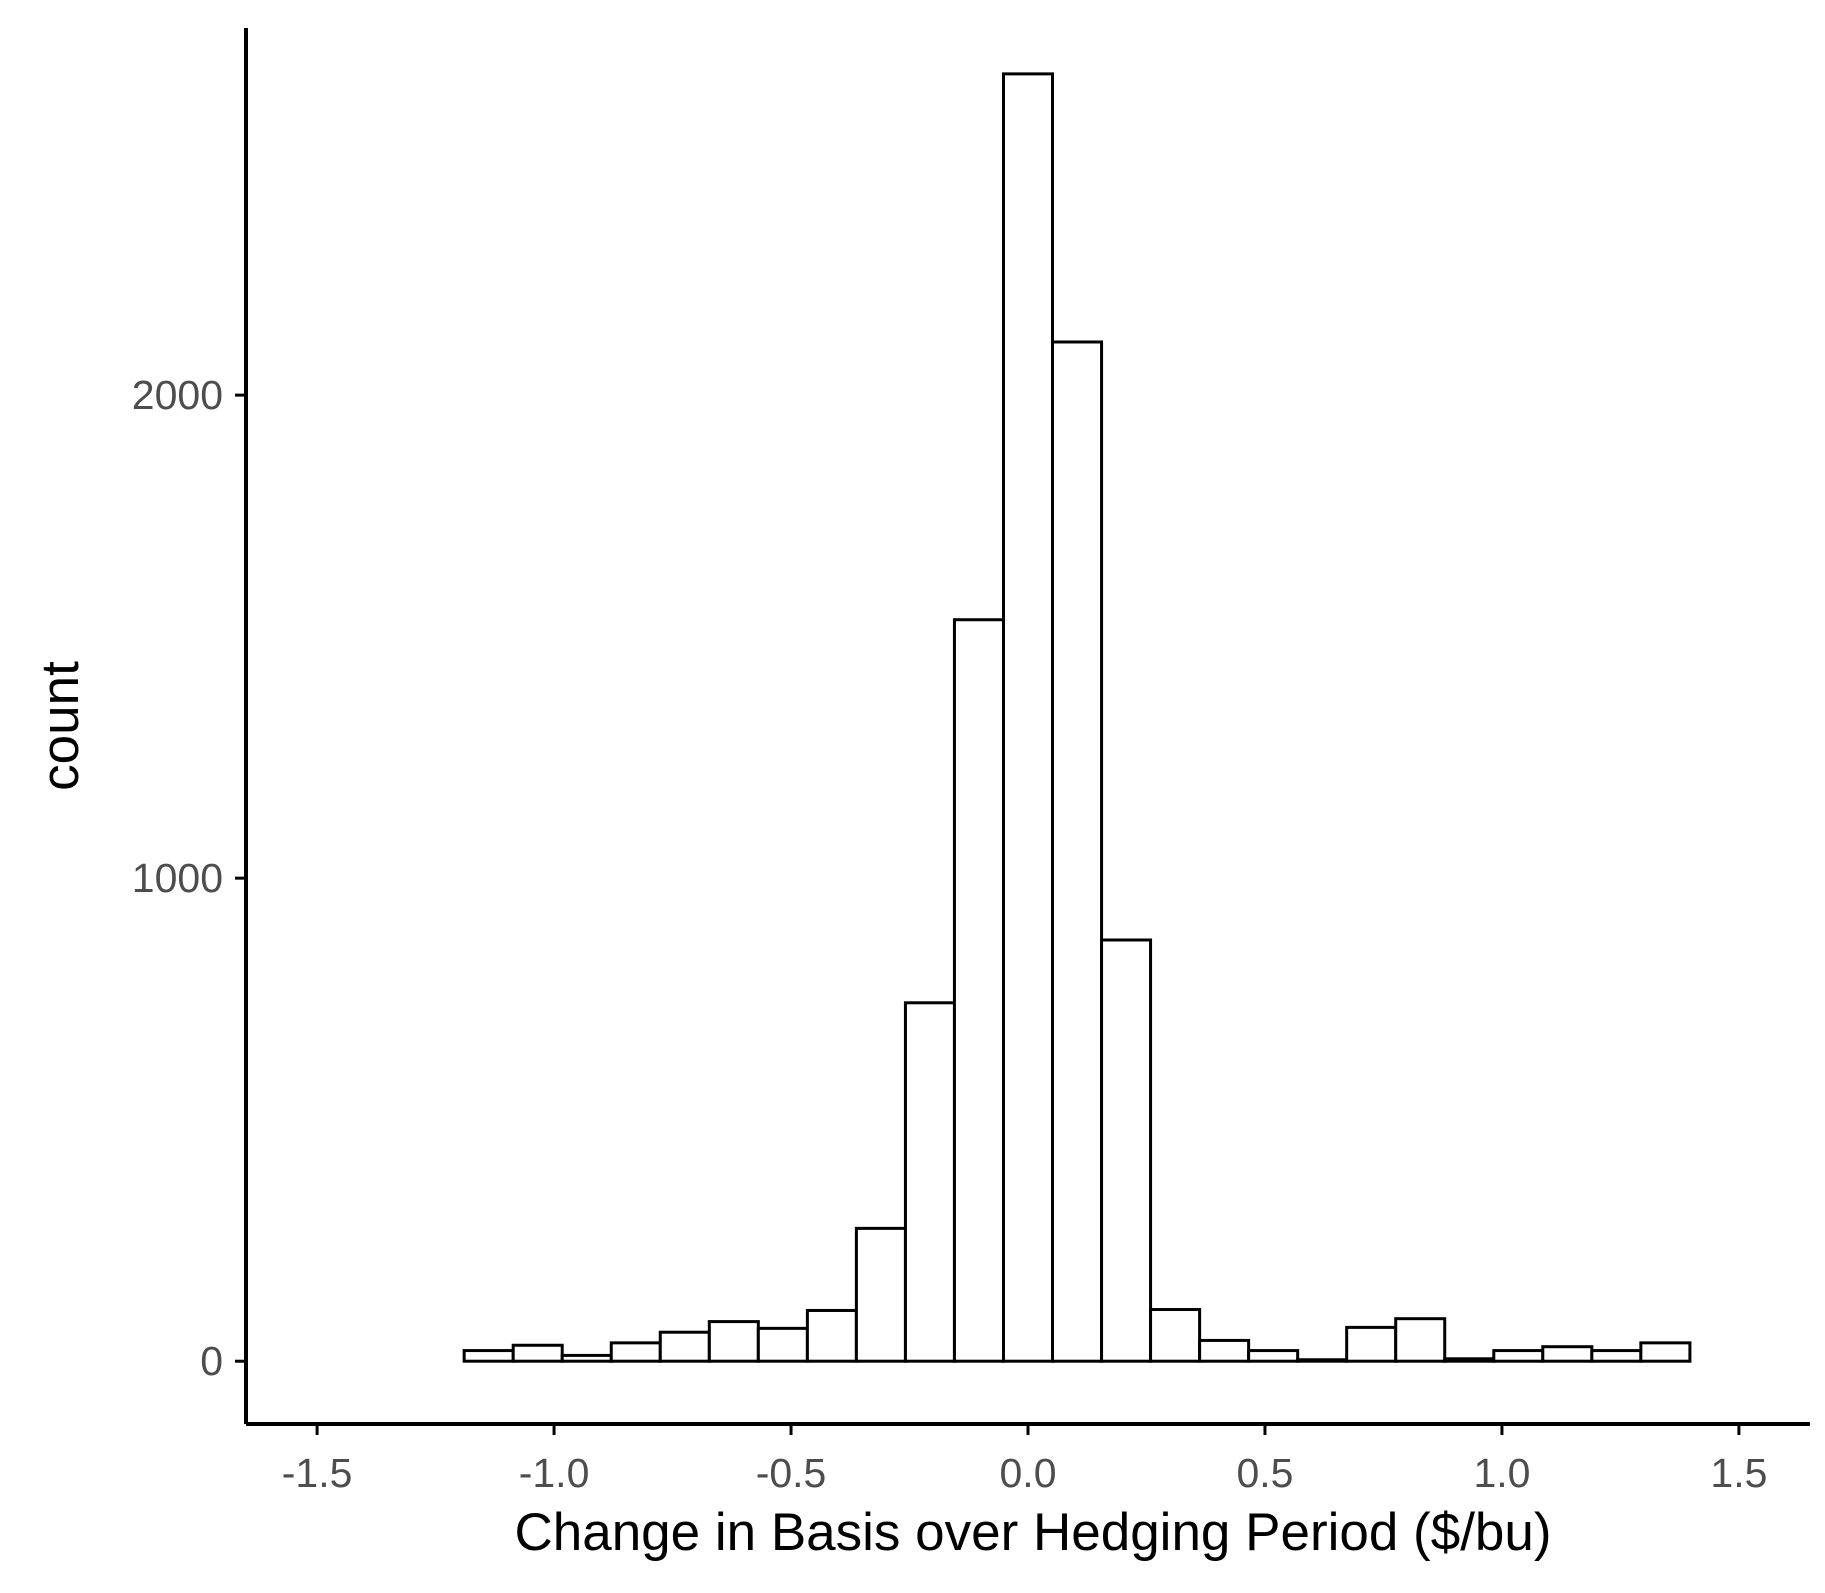  What do you see at coordinates (177, 395) in the screenshot?
I see `y-tick-label: 2000` at bounding box center [177, 395].